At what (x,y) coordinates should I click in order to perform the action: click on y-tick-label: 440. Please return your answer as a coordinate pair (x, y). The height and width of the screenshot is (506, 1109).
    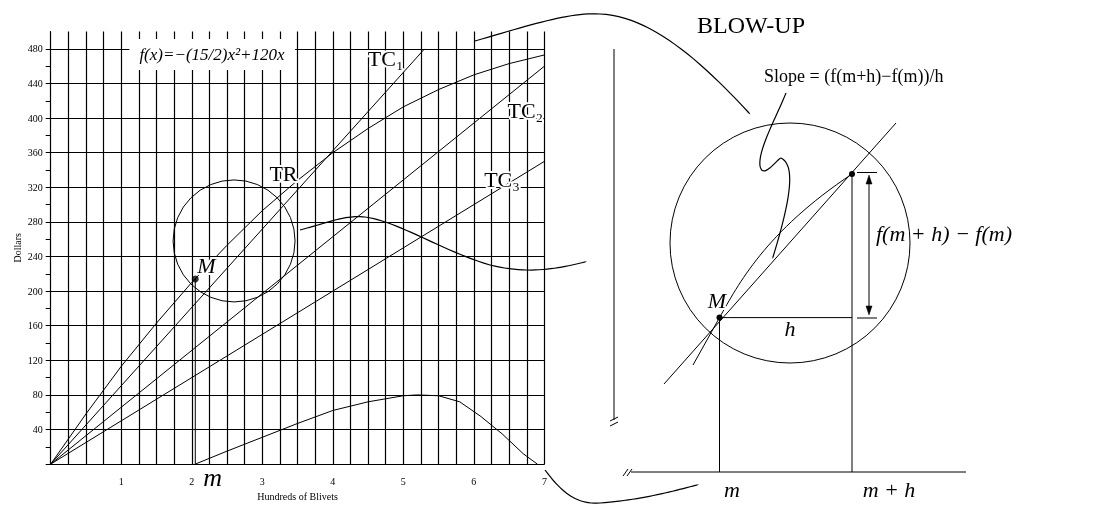
    Looking at the image, I should click on (35, 83).